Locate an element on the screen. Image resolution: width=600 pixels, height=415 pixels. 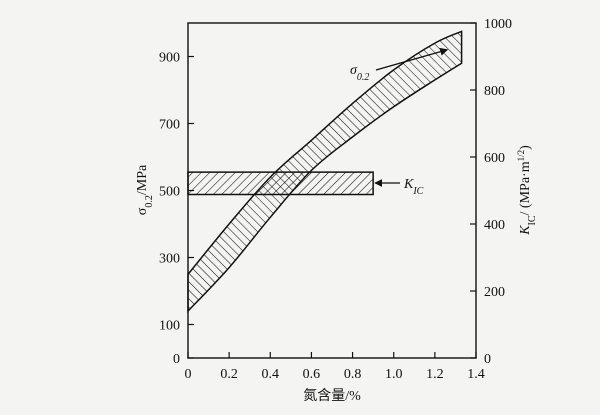
kic-band is located at coordinates (280, 183).